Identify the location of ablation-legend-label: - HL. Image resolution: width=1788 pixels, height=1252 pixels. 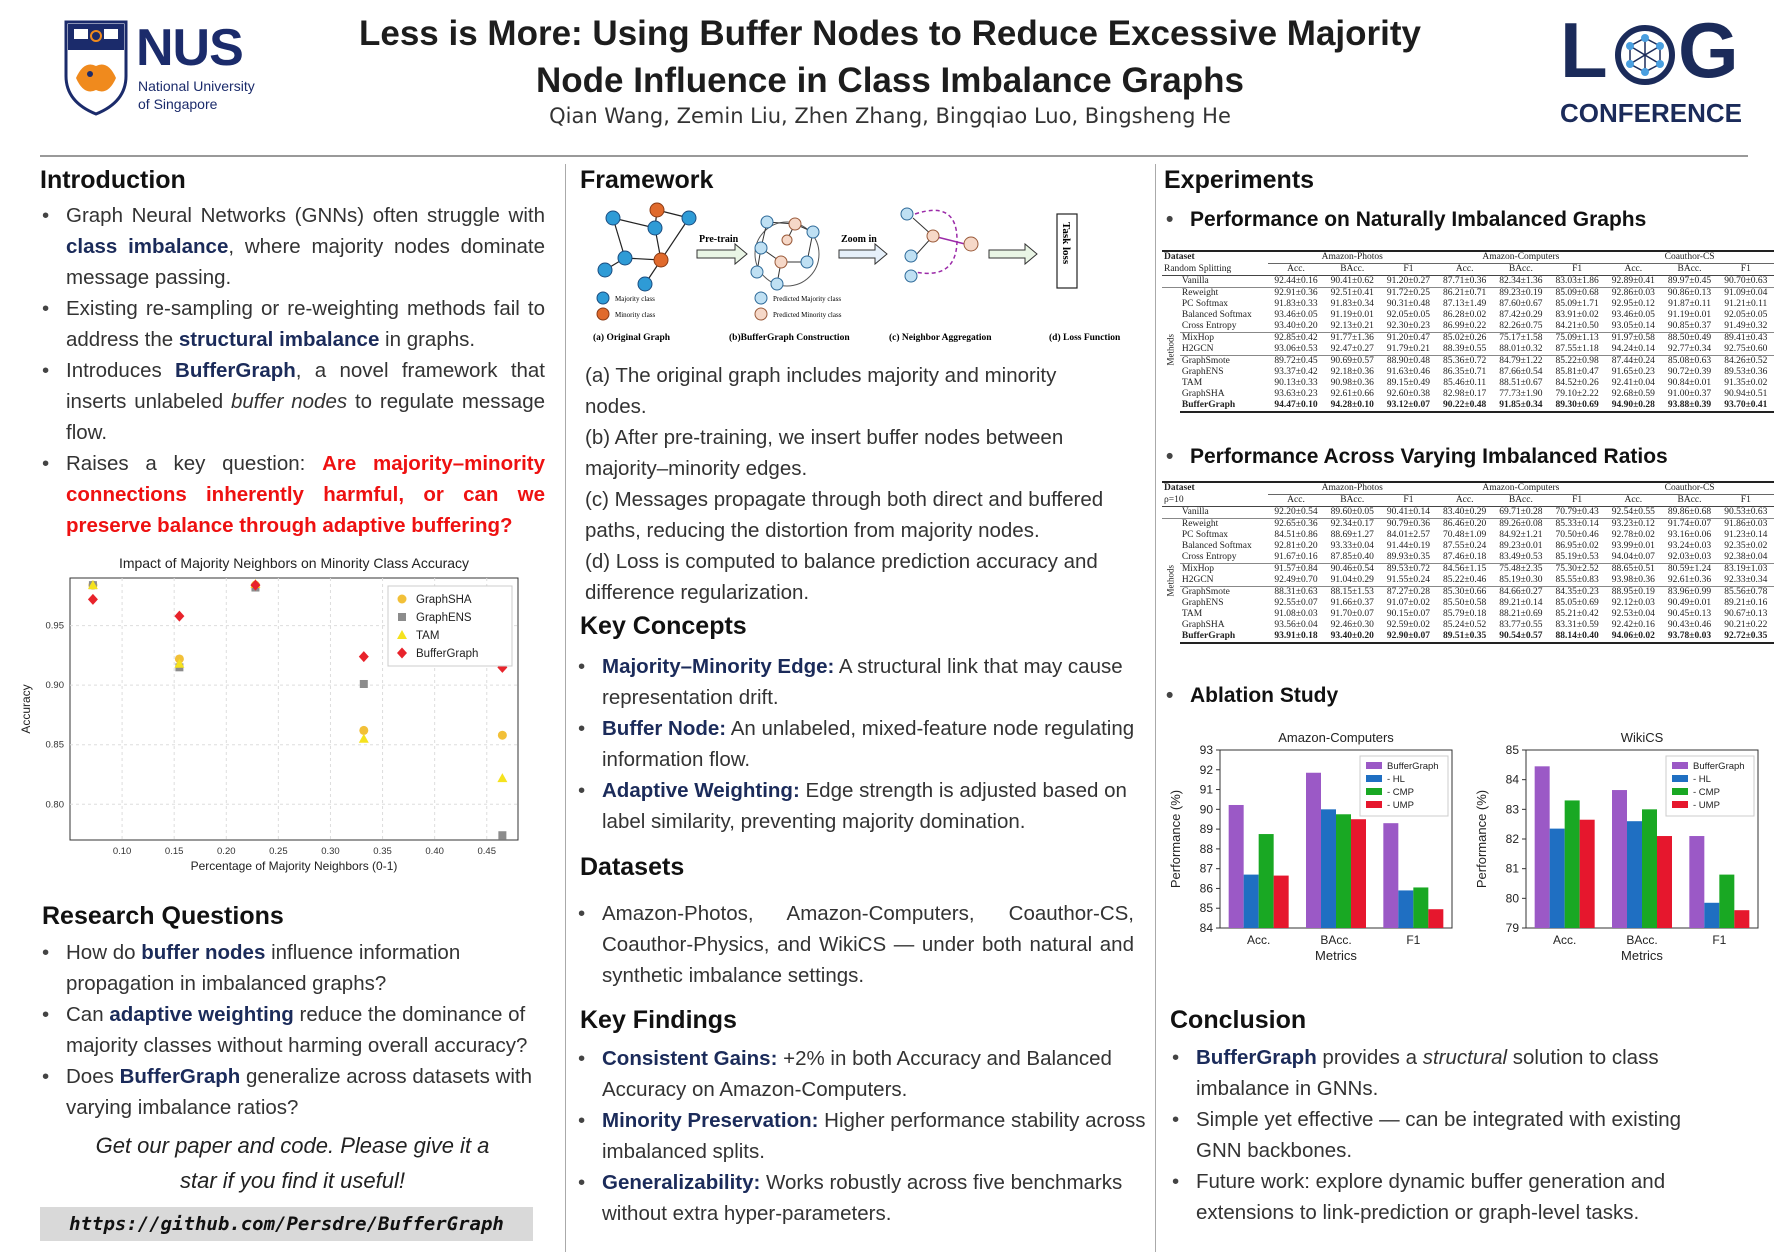
(1396, 779).